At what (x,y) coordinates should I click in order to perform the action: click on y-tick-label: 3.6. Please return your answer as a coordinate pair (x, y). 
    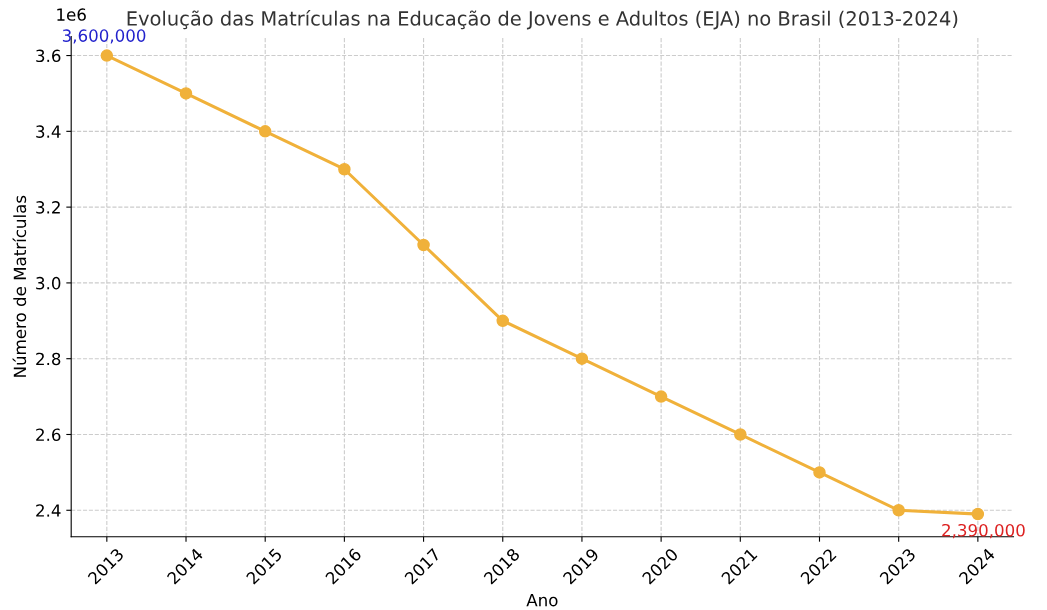
    Looking at the image, I should click on (48, 56).